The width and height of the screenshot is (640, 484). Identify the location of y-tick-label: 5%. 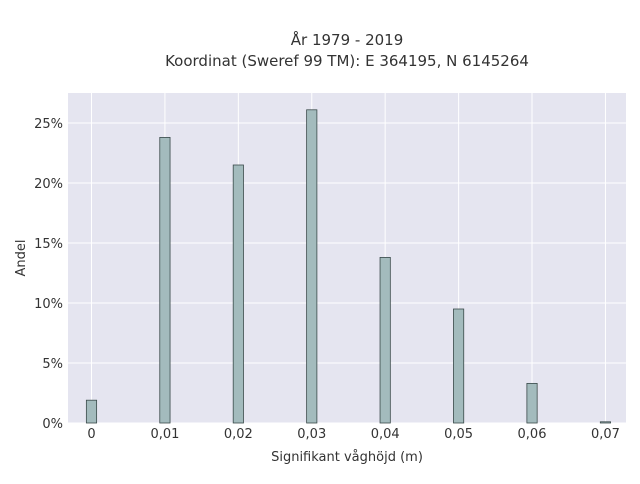
(52, 364).